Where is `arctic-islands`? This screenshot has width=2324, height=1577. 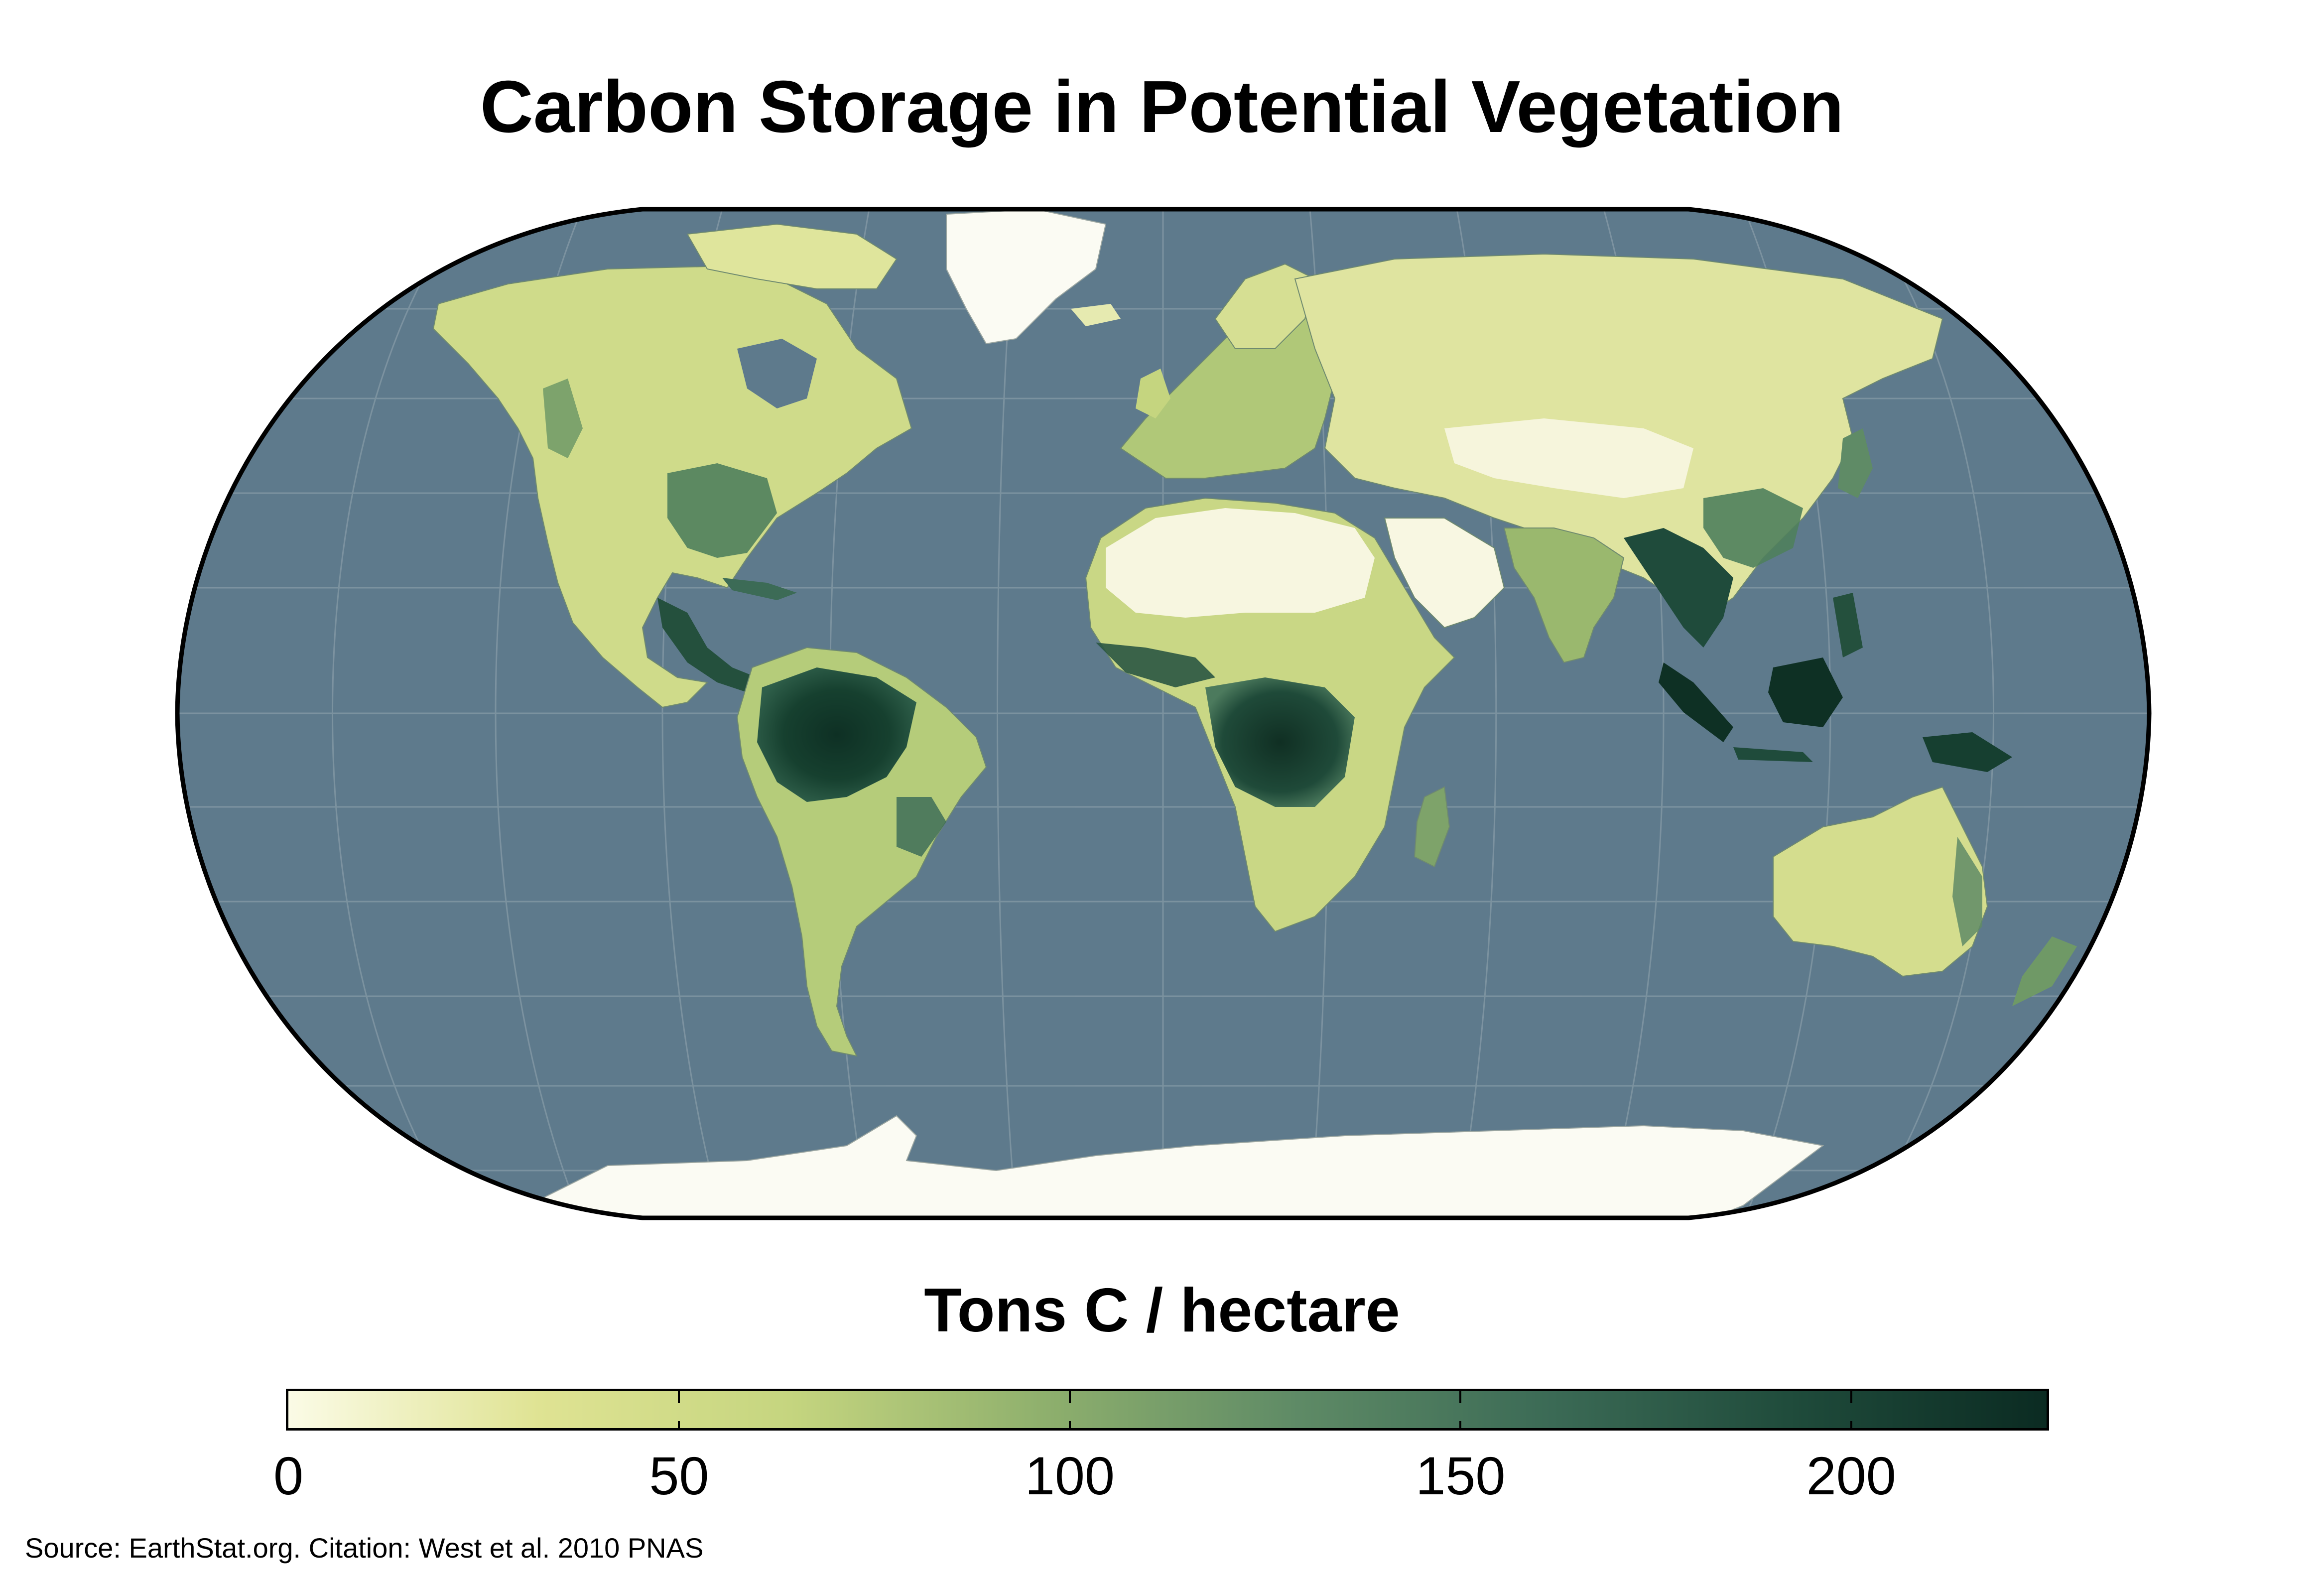 arctic-islands is located at coordinates (792, 256).